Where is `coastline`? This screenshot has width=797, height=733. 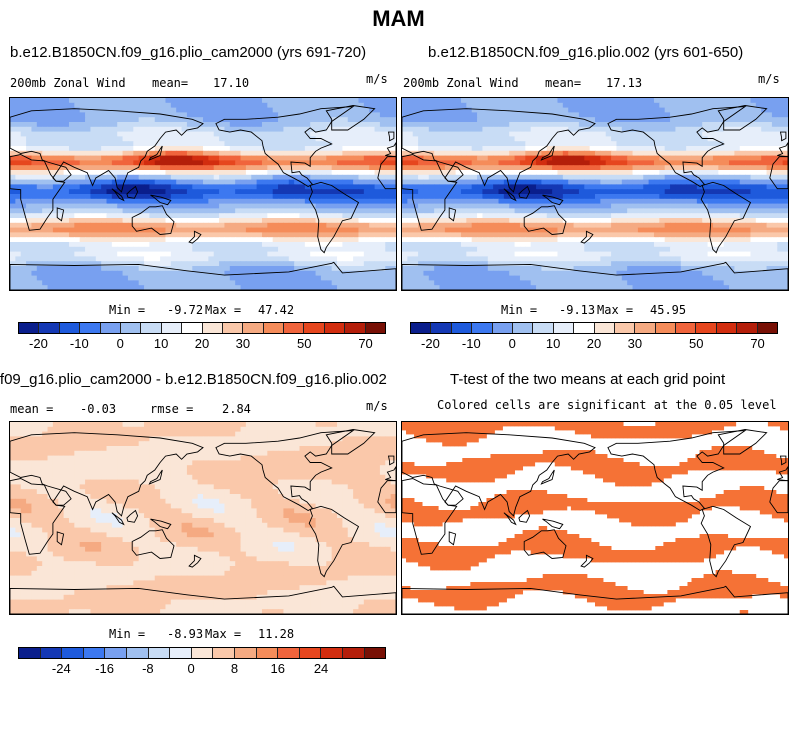
coastline is located at coordinates (334, 217).